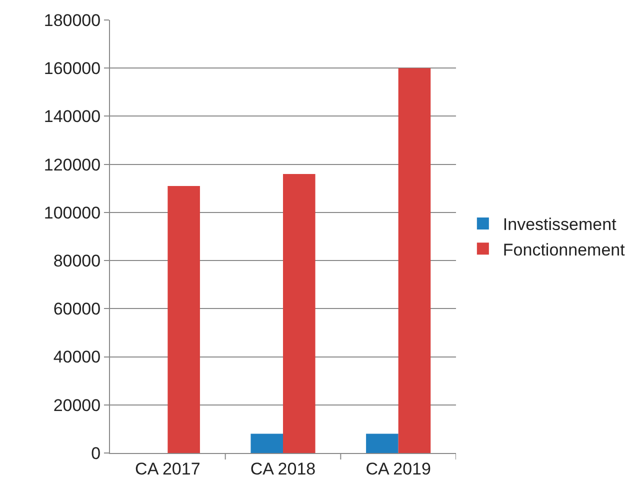 Image resolution: width=643 pixels, height=494 pixels. Describe the element at coordinates (72, 164) in the screenshot. I see `y-tick-label: 120000` at that location.